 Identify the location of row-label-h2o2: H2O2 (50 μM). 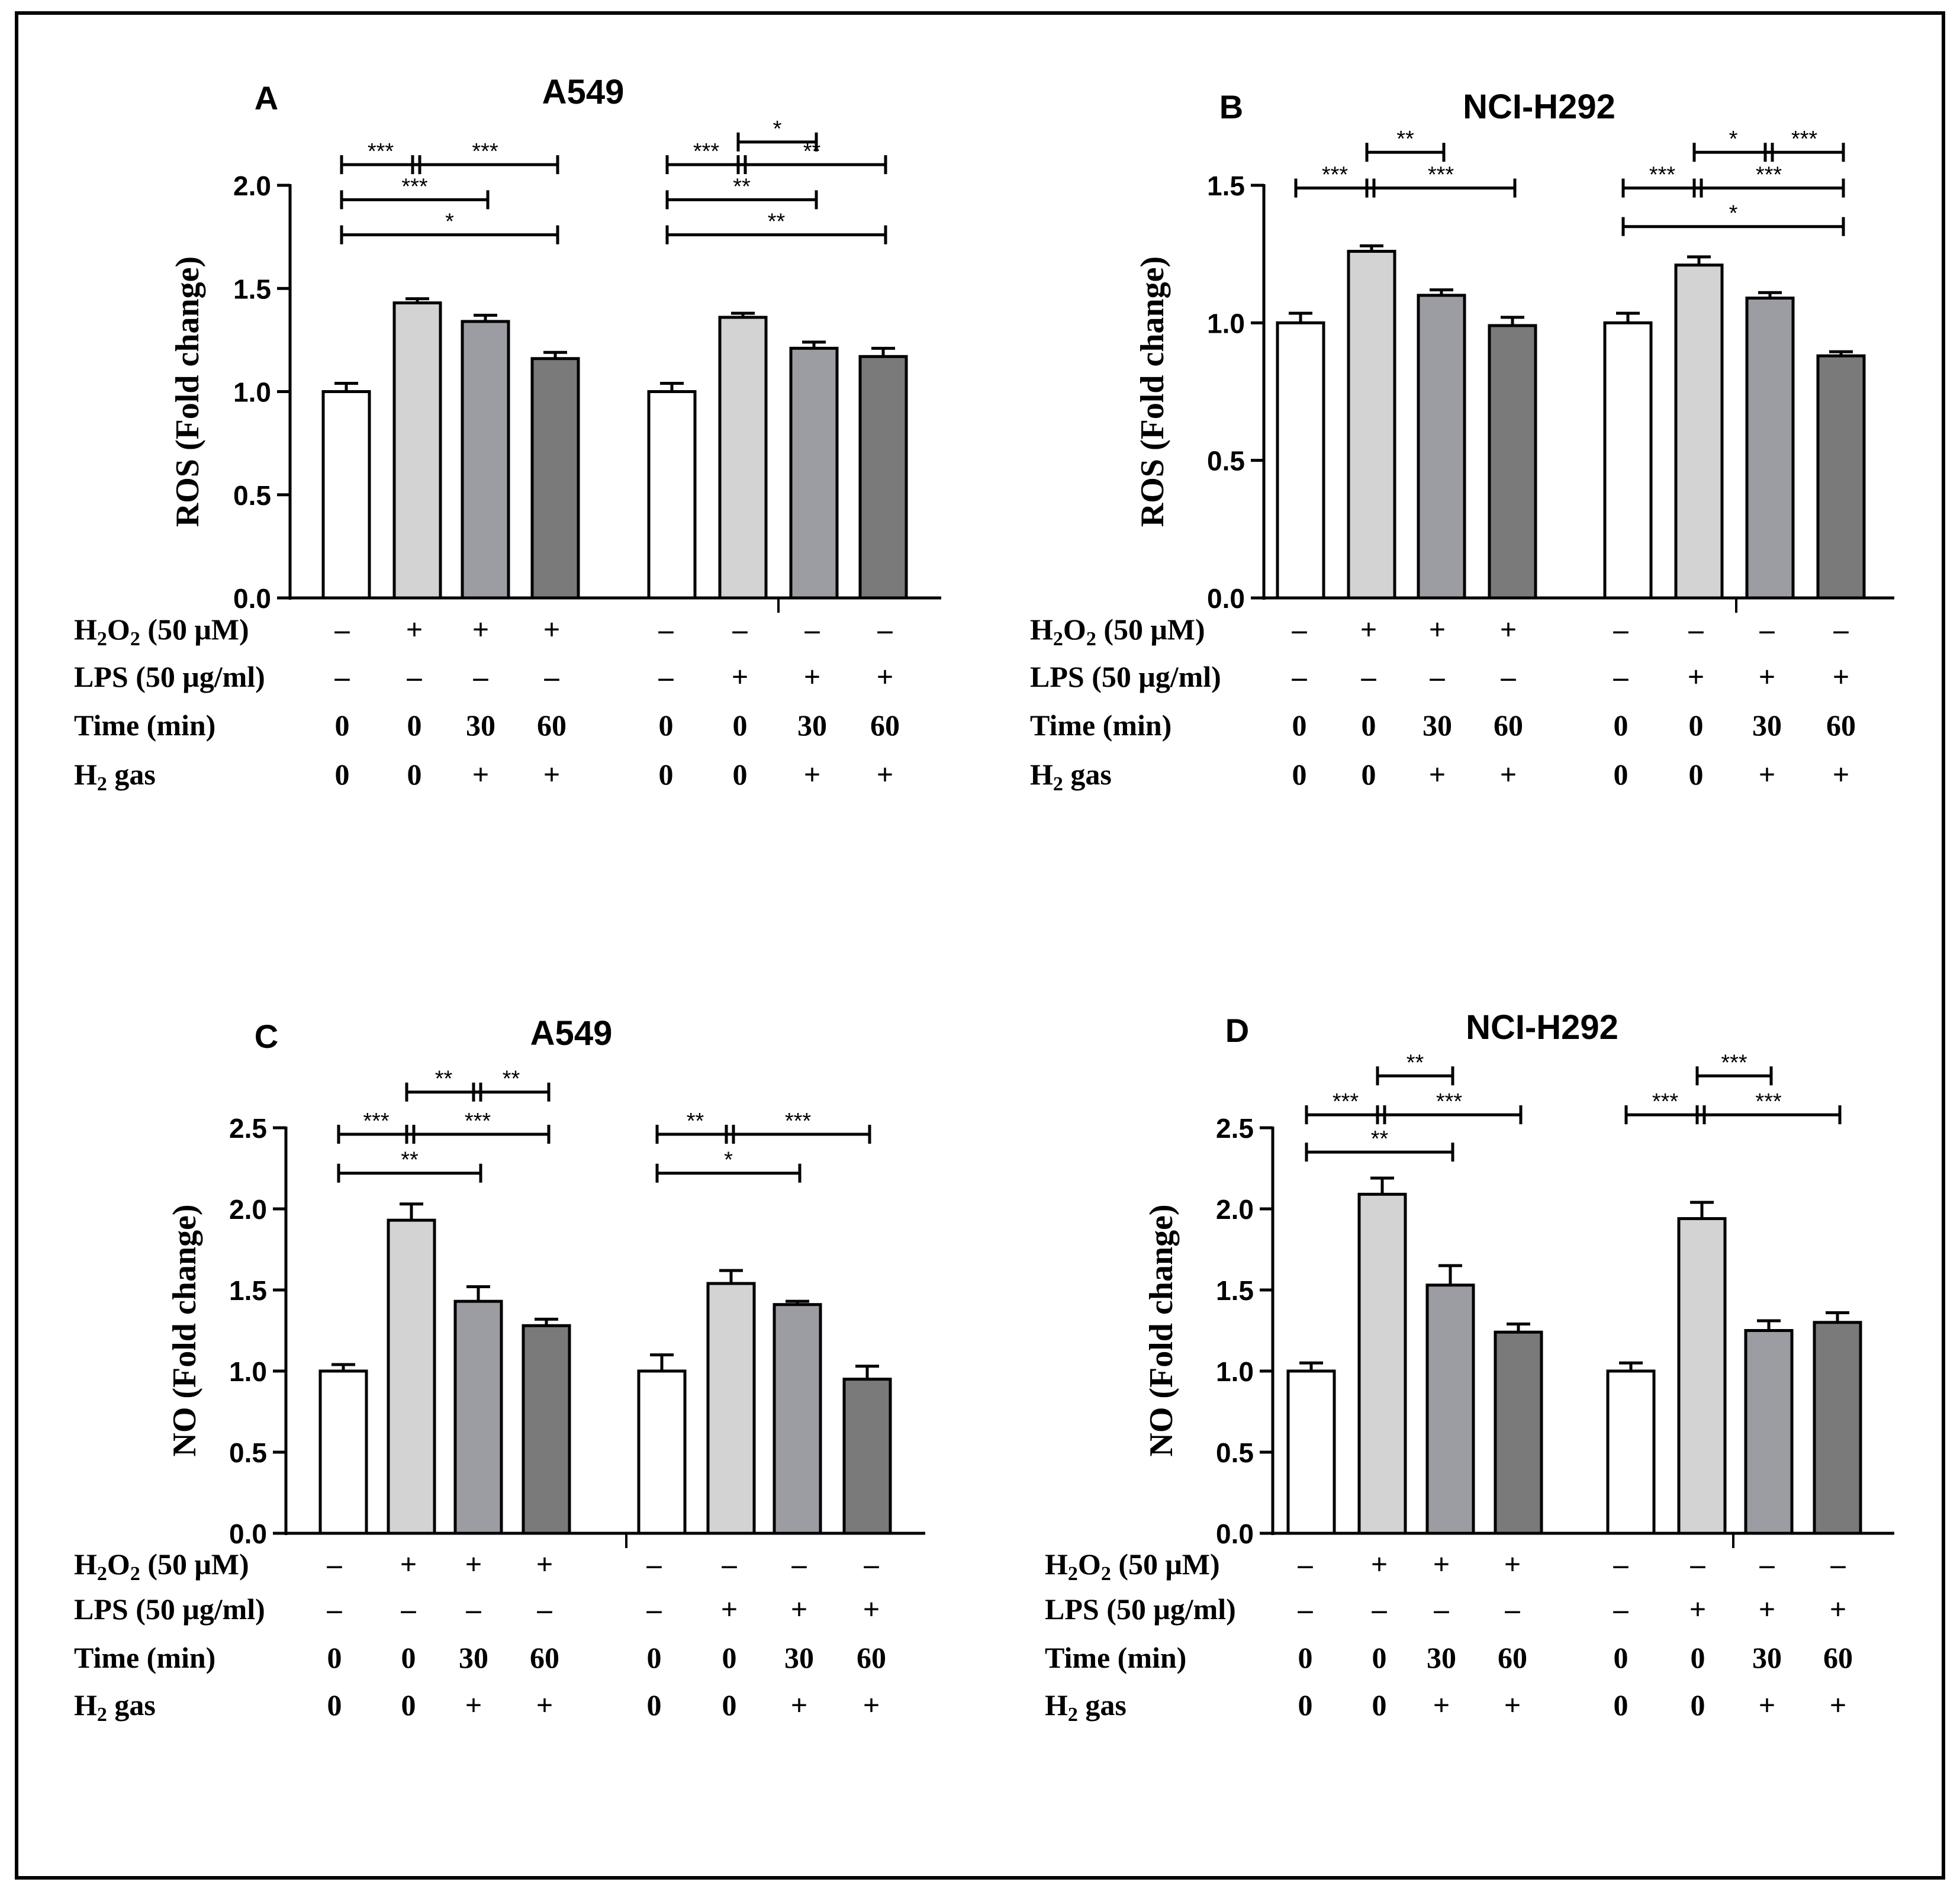
(162, 631).